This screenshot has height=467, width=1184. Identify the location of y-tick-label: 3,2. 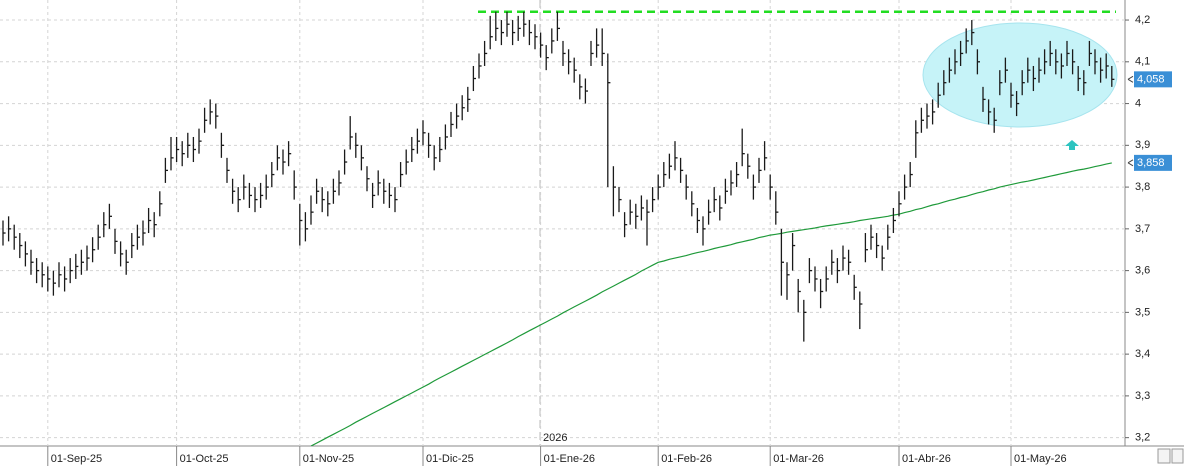
(1142, 438).